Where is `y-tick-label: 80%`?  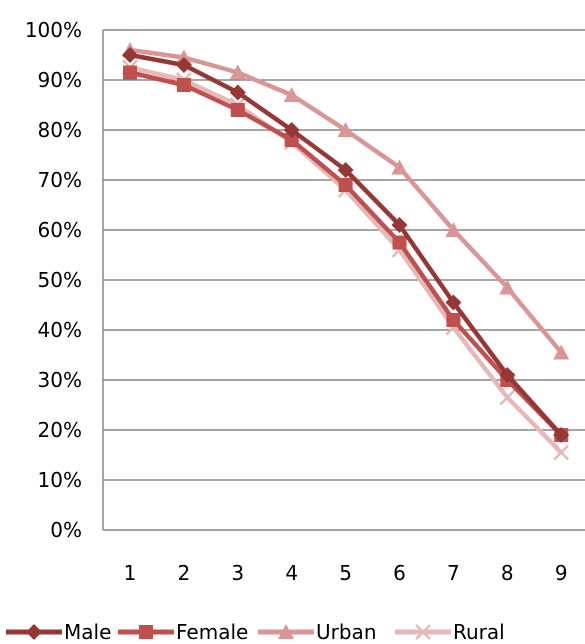
y-tick-label: 80% is located at coordinates (60, 130).